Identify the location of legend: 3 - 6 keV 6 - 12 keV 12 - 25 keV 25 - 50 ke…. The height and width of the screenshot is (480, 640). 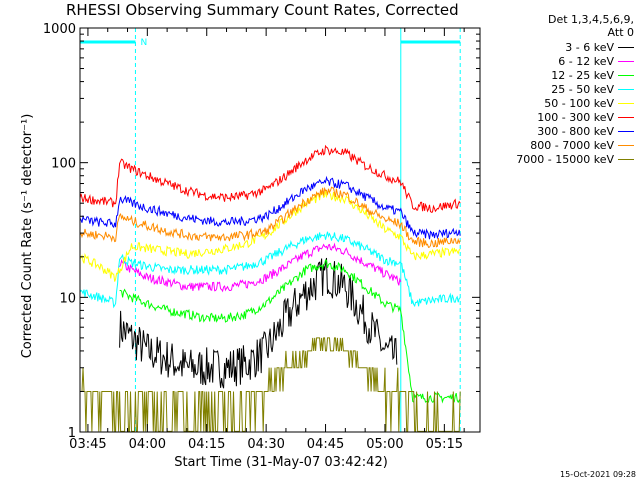
(559, 103).